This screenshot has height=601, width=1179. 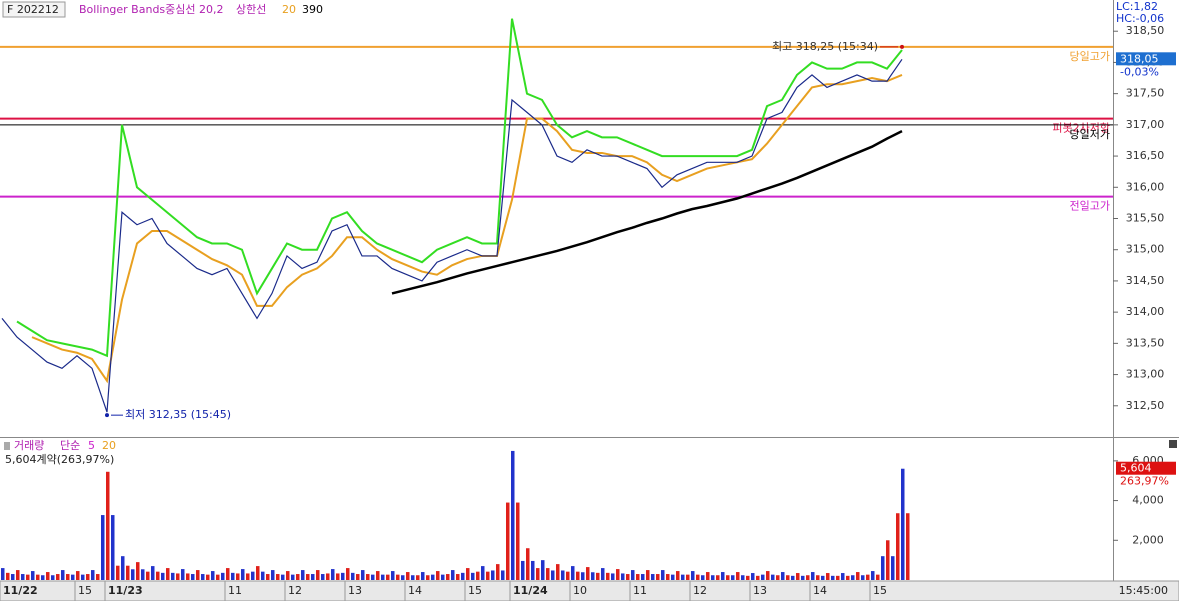 I want to click on close-button, so click(x=1173, y=444).